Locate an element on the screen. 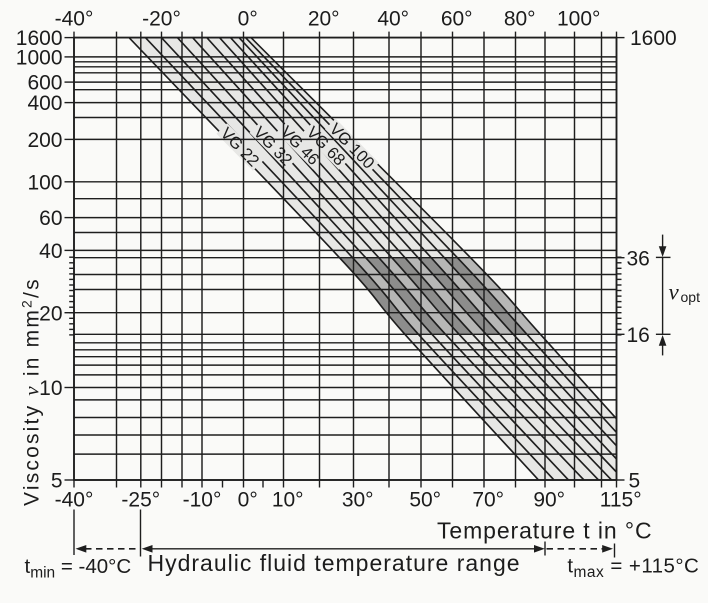 This screenshot has height=603, width=708. svg-text:Hydraulic fluid temperature ra: Hydraulic fluid temperature range is located at coordinates (334, 563).